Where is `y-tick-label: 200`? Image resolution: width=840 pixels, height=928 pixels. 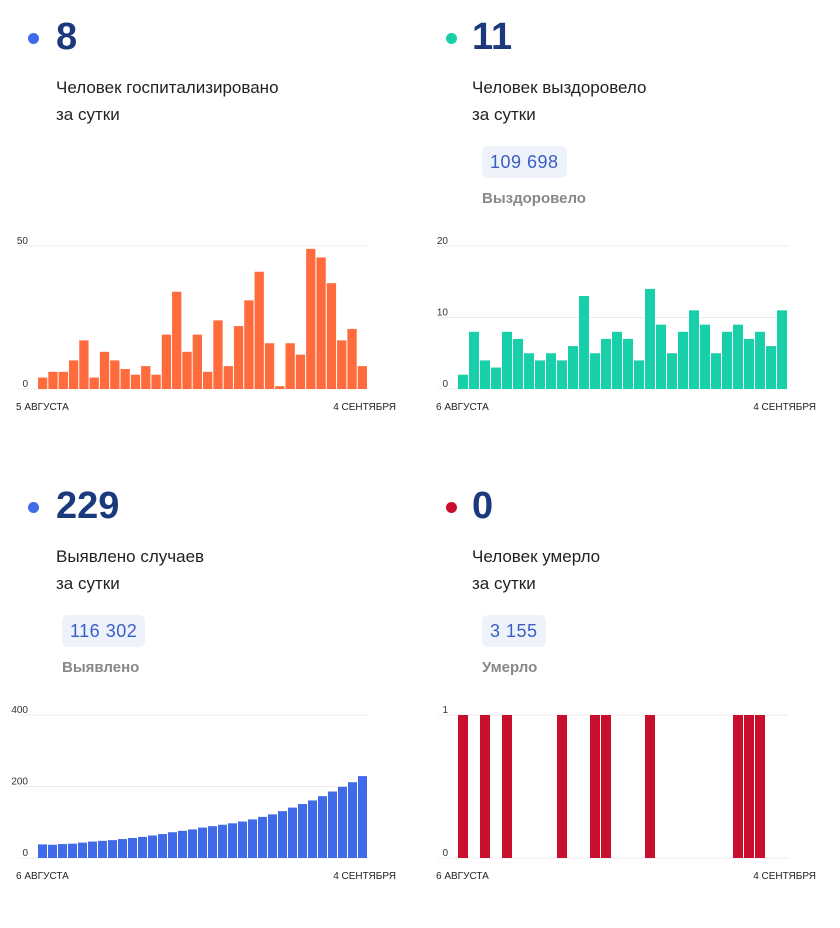 y-tick-label: 200 is located at coordinates (19, 782).